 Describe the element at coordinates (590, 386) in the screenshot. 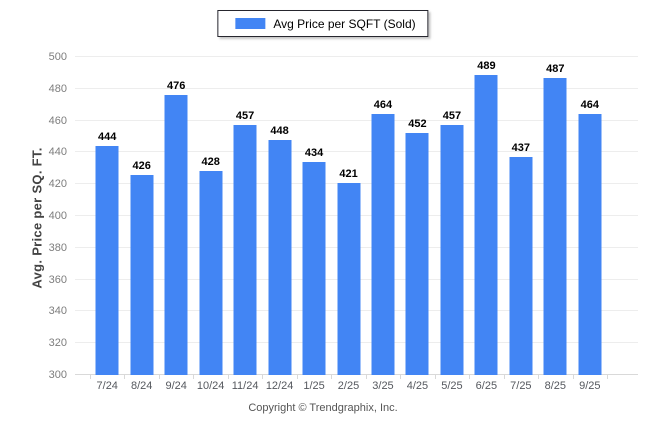

I see `x-tick-label: 9/25` at that location.